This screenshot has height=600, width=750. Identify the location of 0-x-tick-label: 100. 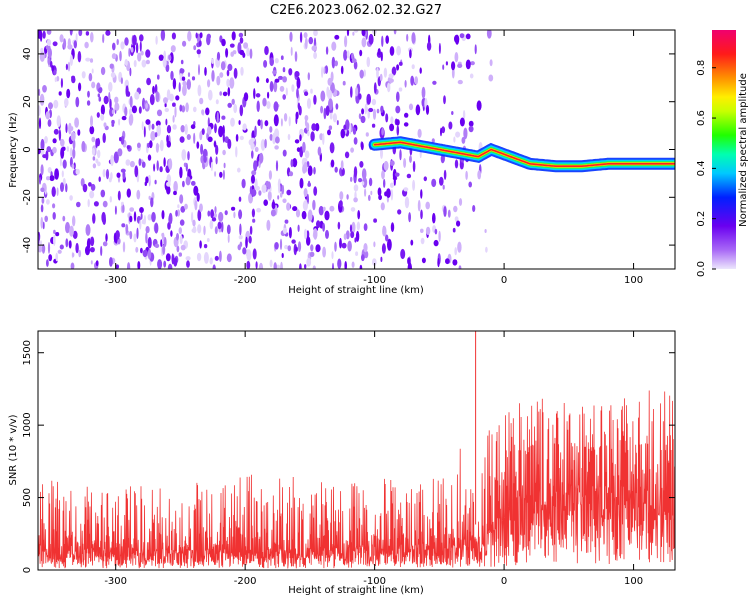
(633, 280).